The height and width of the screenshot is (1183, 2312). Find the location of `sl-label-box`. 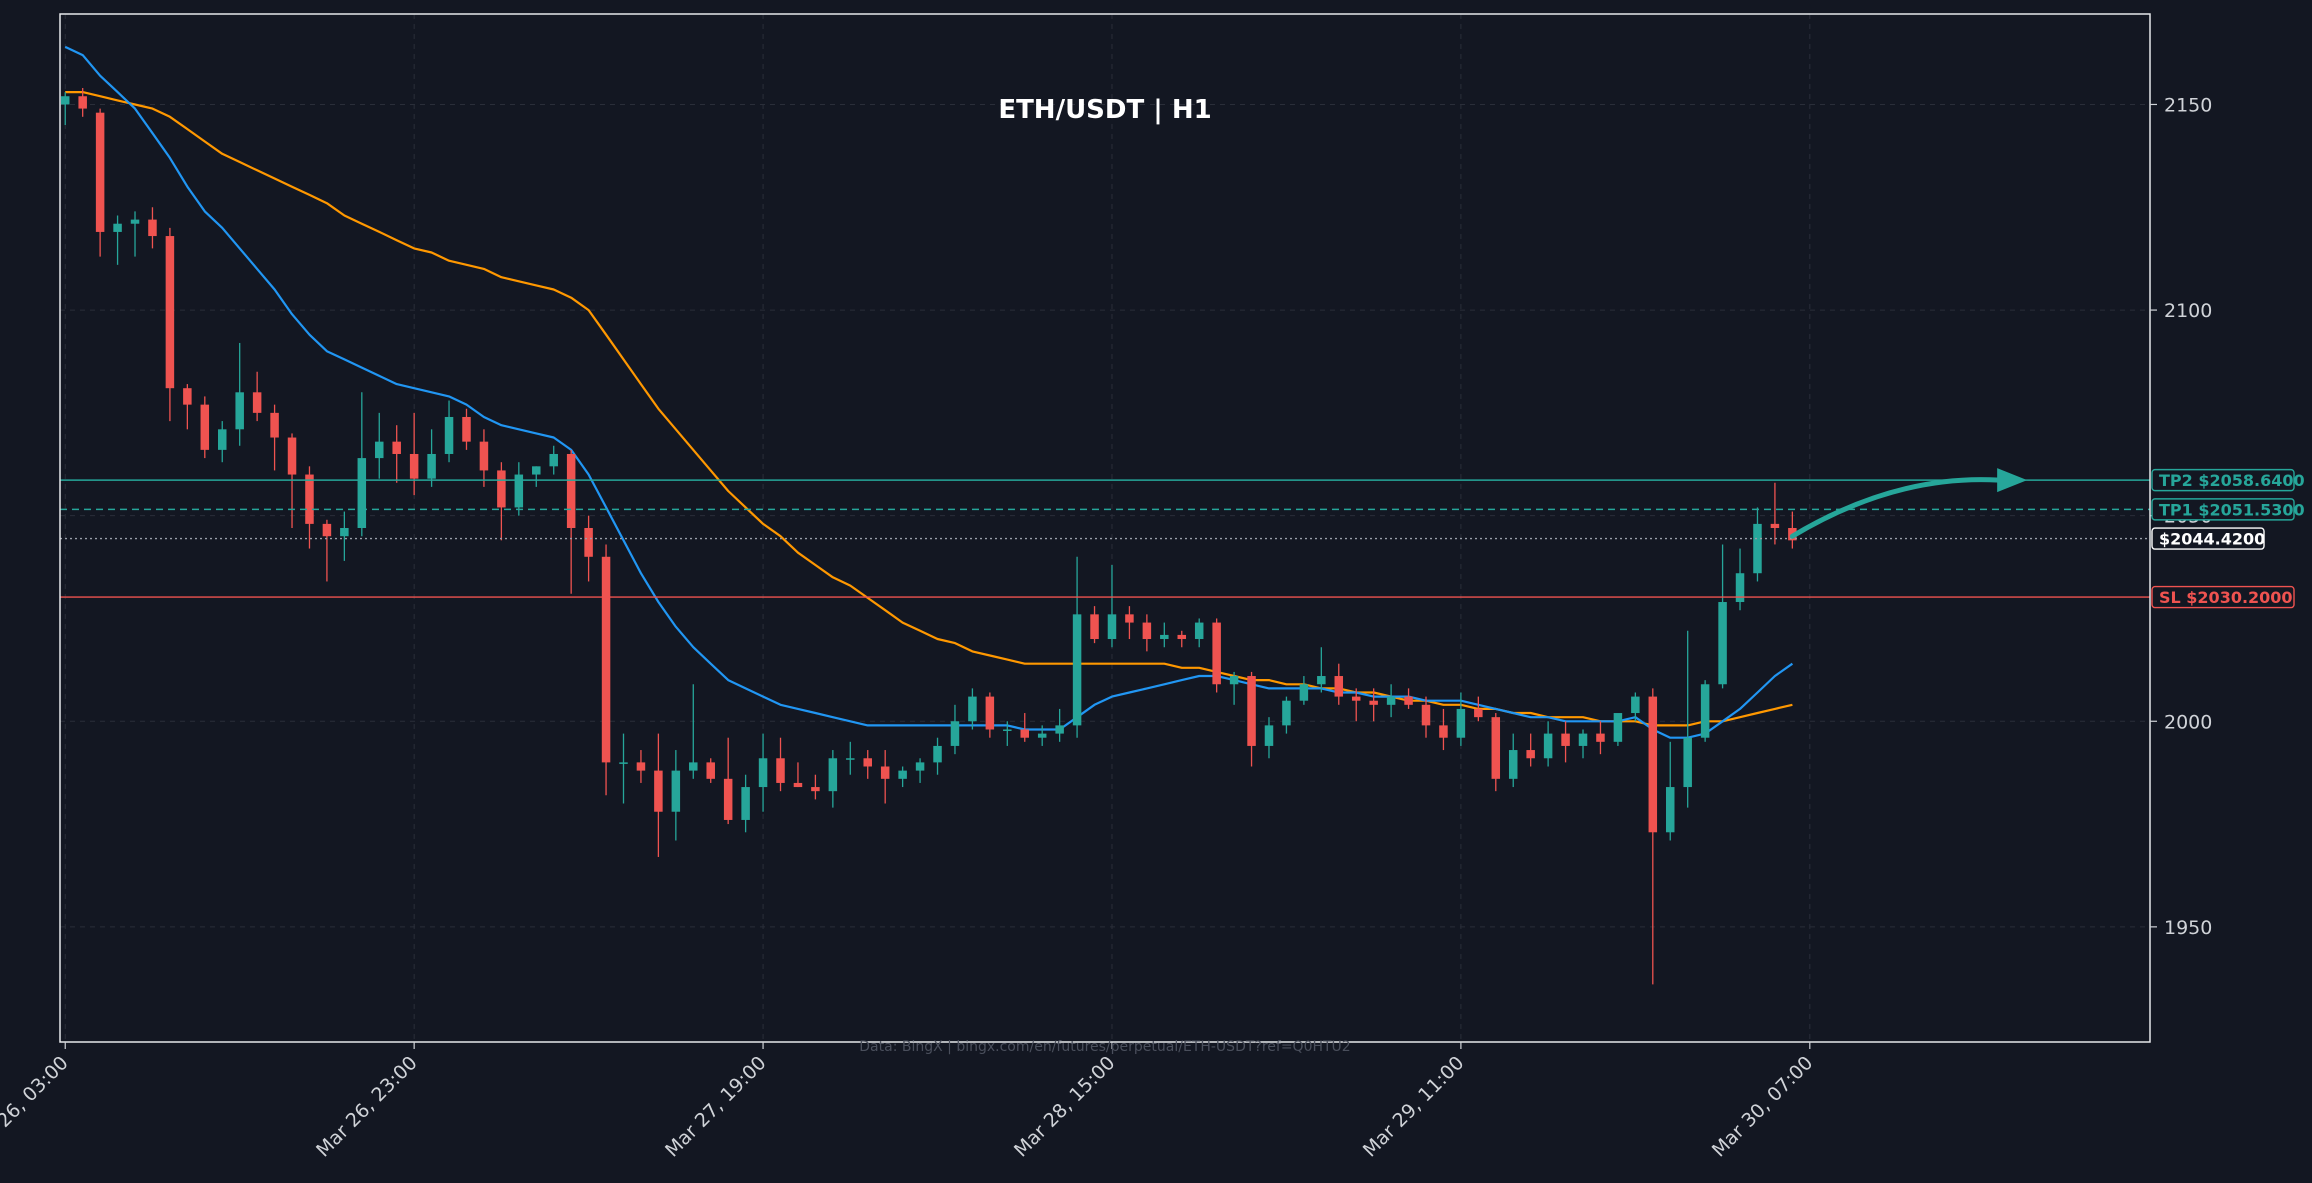

sl-label-box is located at coordinates (2223, 597).